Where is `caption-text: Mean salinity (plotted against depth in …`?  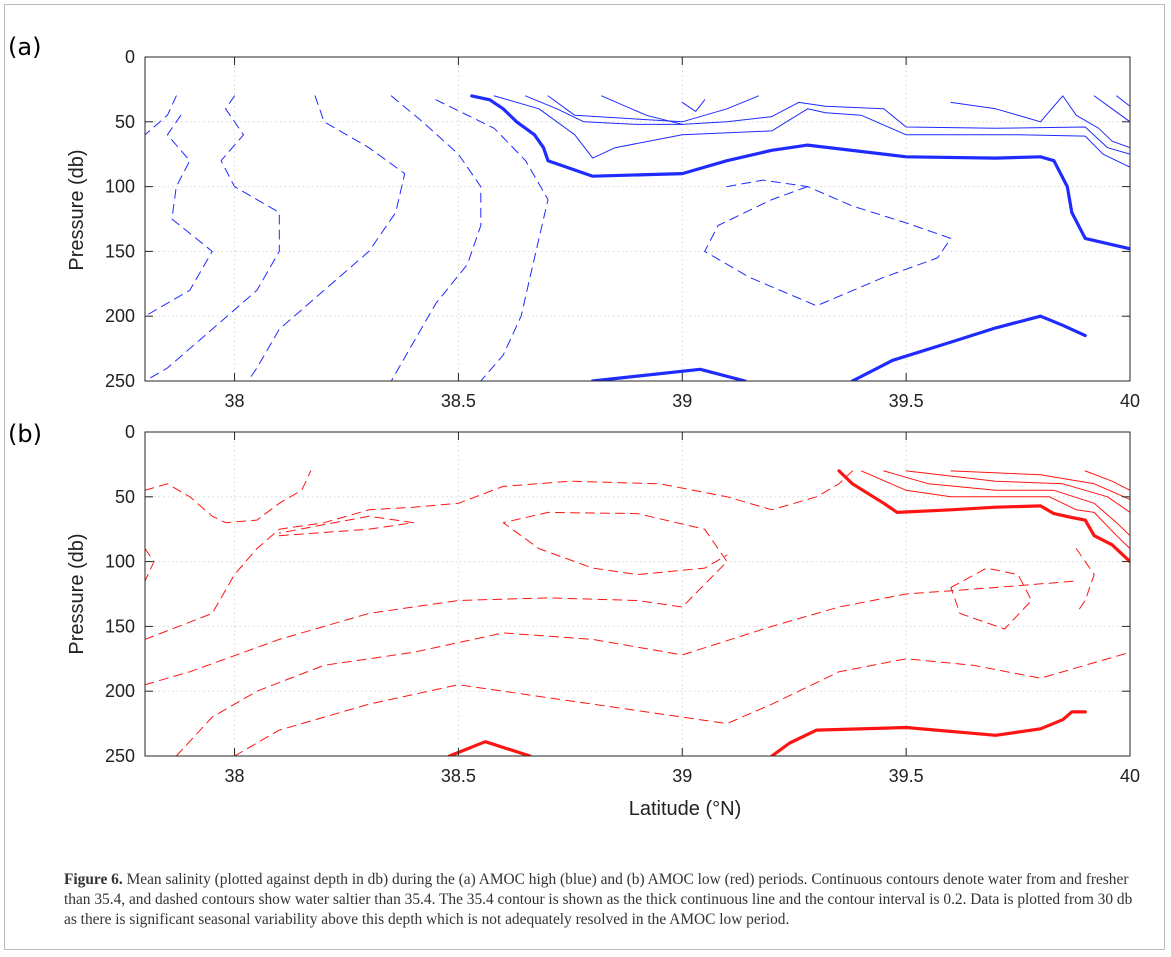
caption-text: Mean salinity (plotted against depth in … is located at coordinates (598, 899).